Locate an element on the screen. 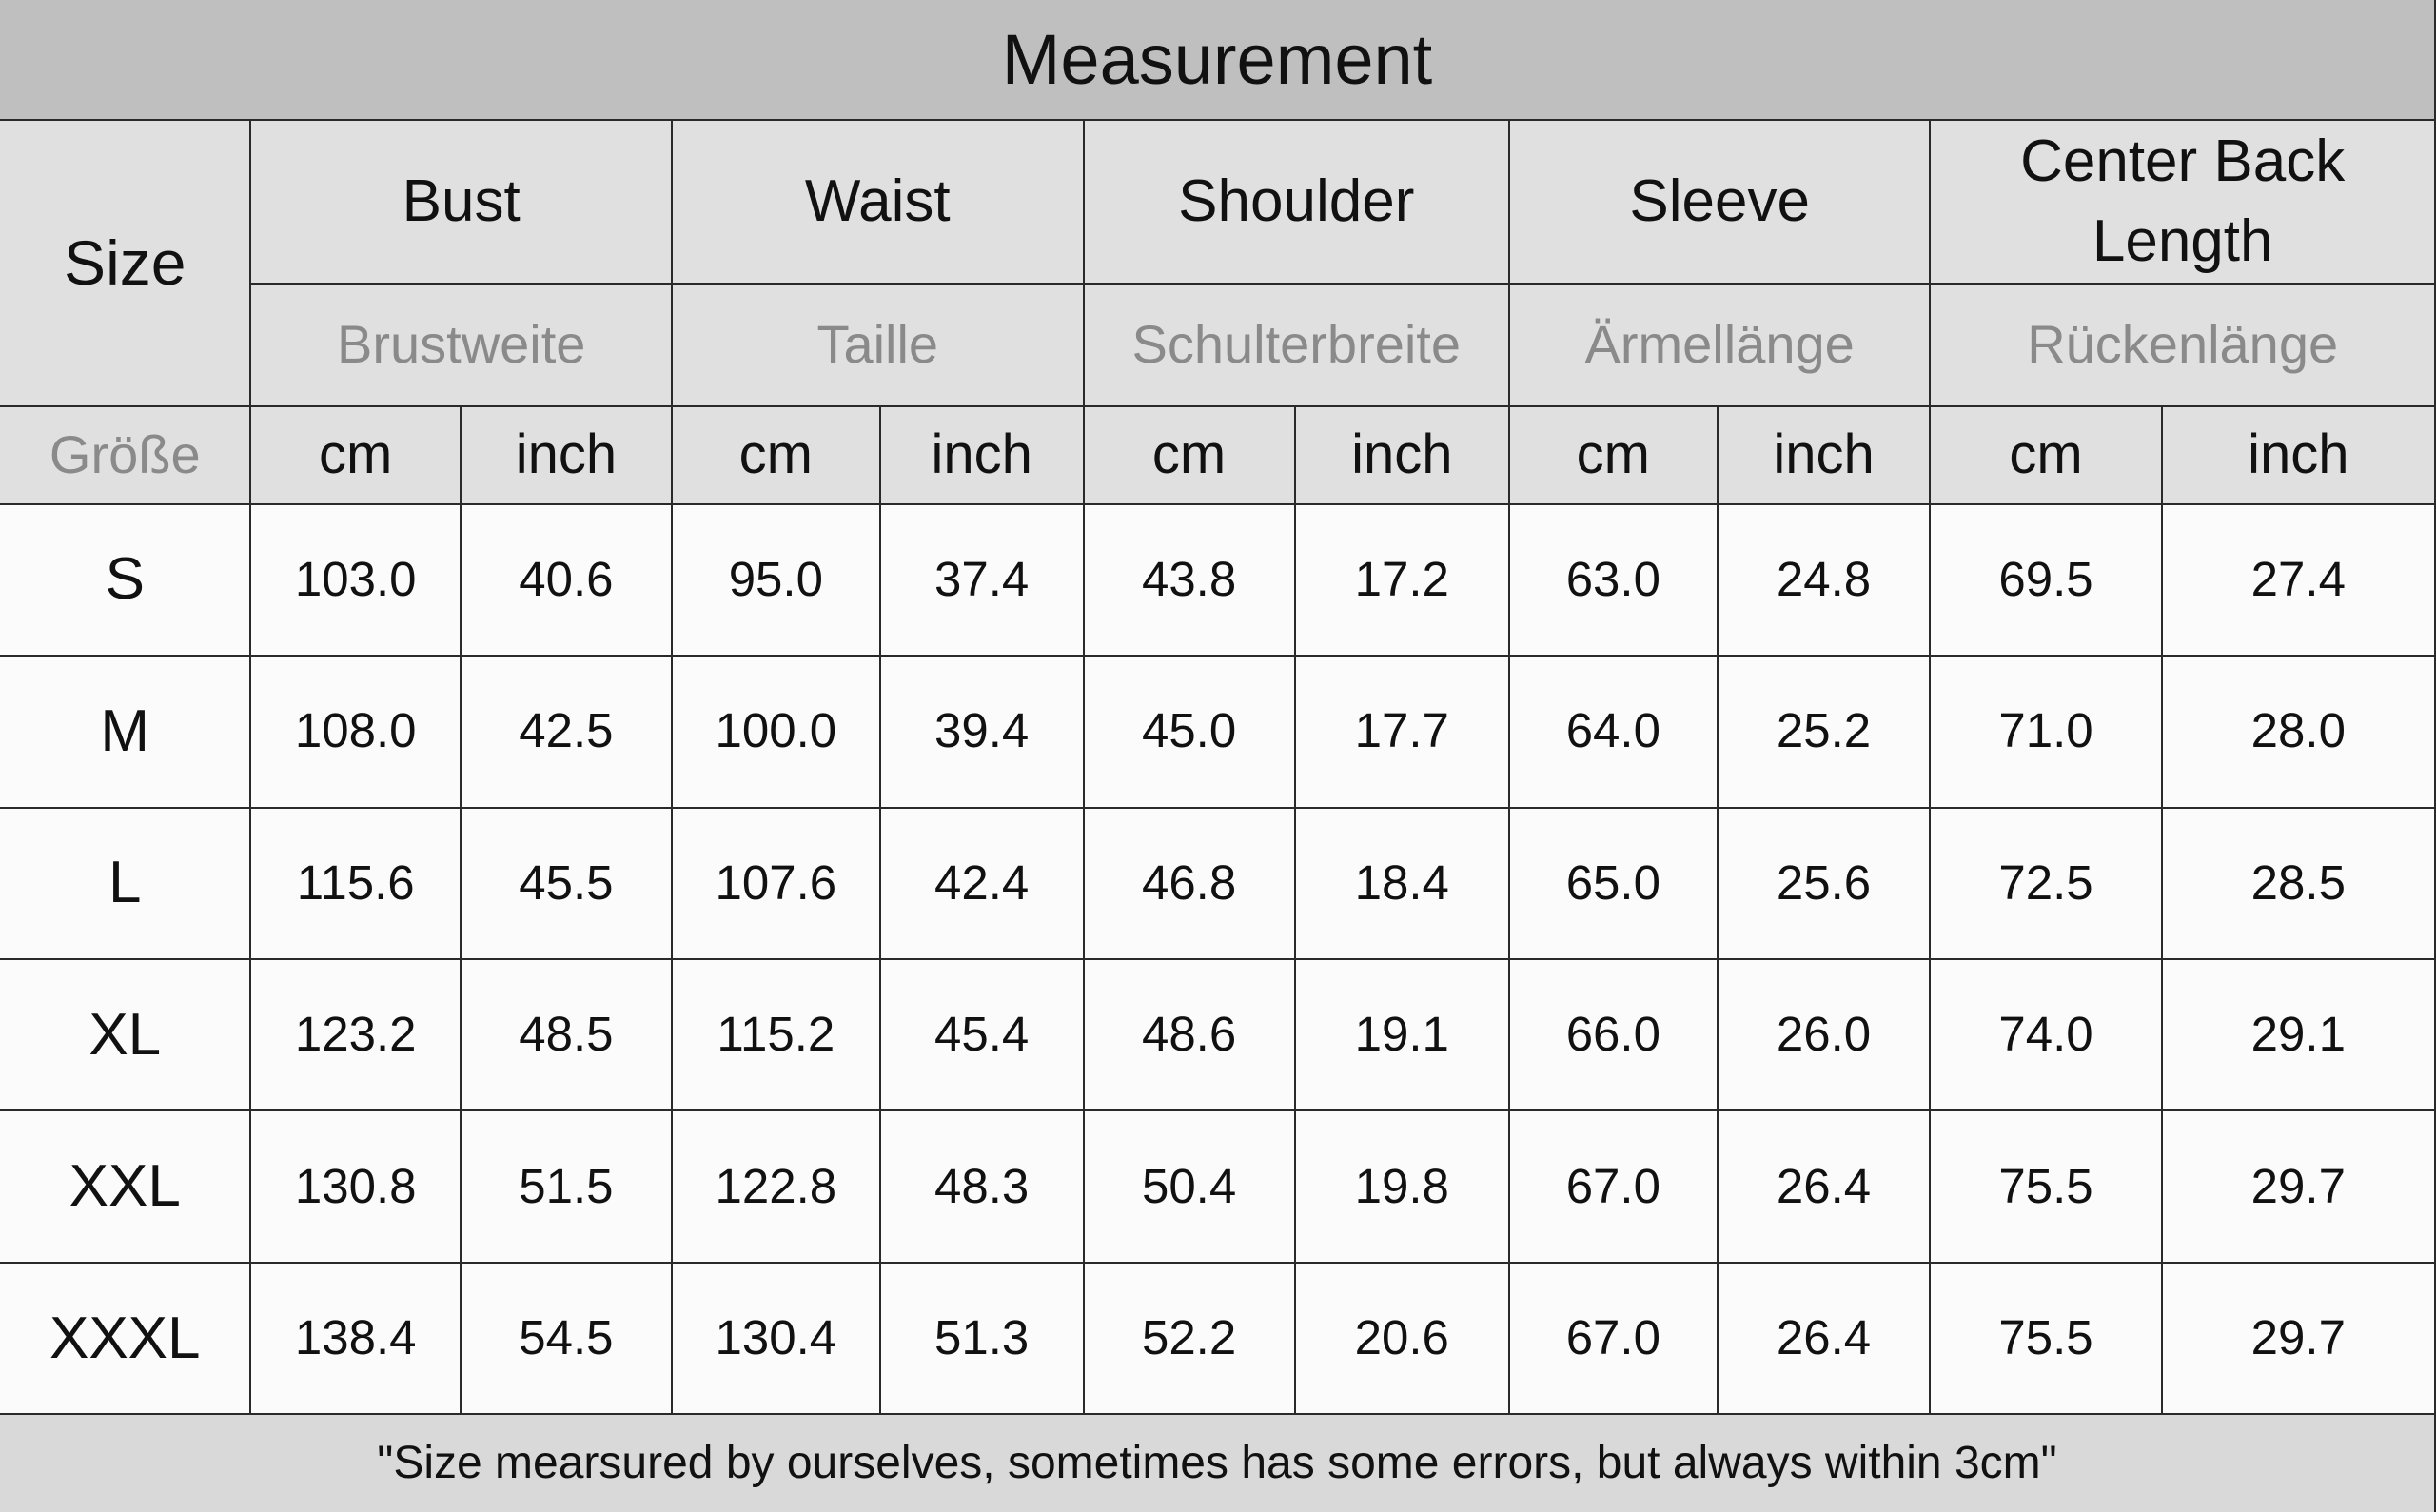  measurement: 48.5 is located at coordinates (567, 1035).